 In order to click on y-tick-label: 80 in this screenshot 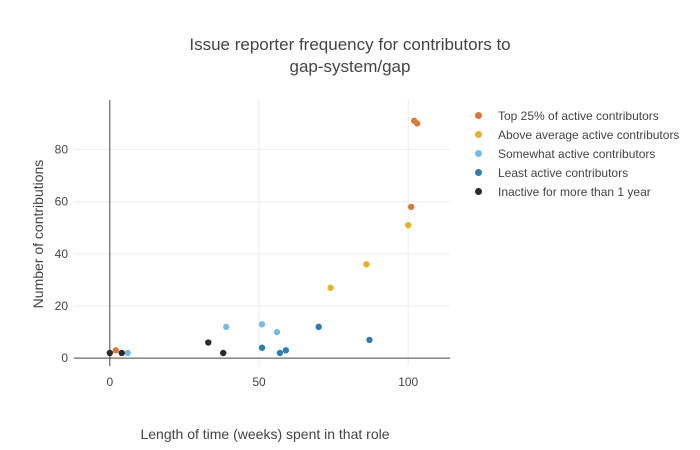, I will do `click(62, 150)`.